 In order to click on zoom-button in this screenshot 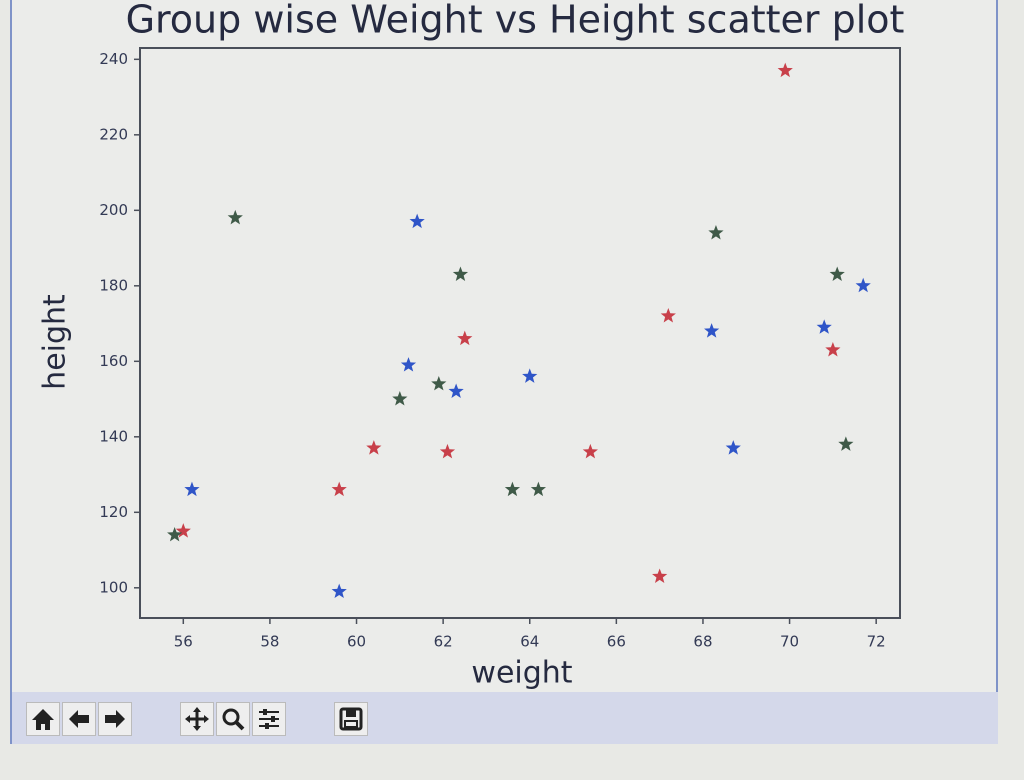, I will do `click(233, 719)`.